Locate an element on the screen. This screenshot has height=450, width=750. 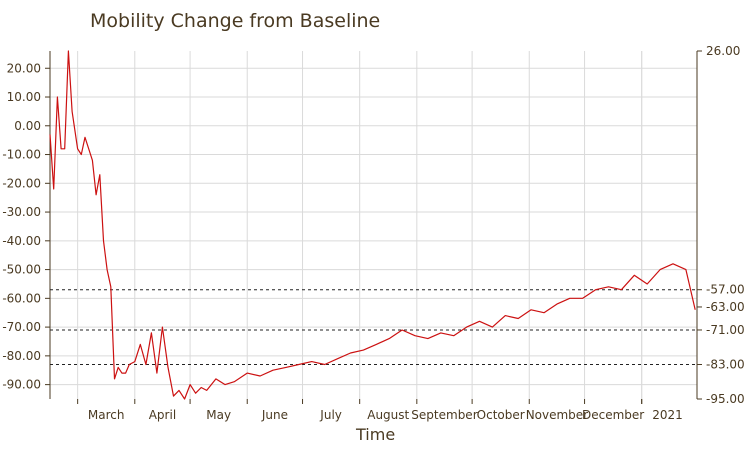
y-tick-label: 20.00 is located at coordinates (24, 68).